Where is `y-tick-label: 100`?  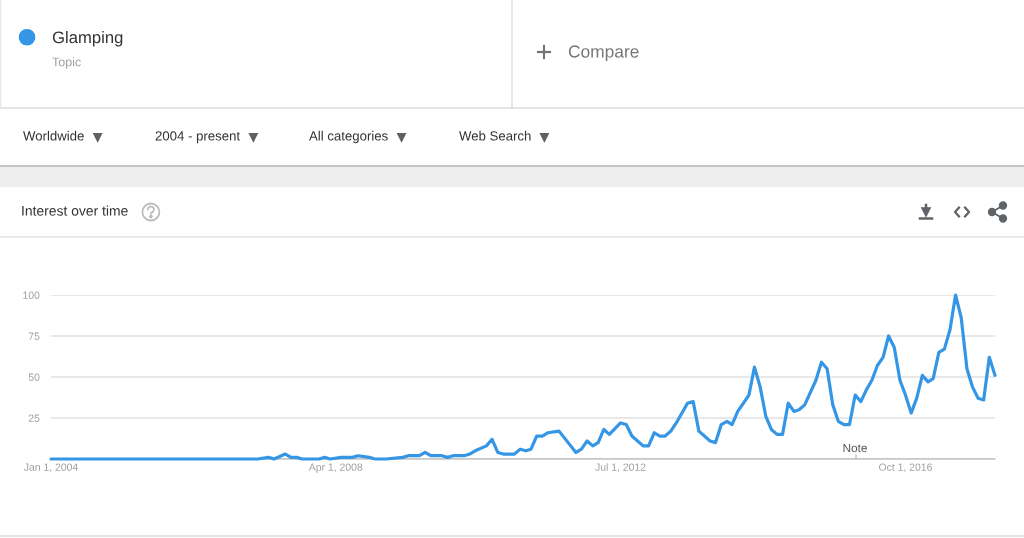 y-tick-label: 100 is located at coordinates (31, 295).